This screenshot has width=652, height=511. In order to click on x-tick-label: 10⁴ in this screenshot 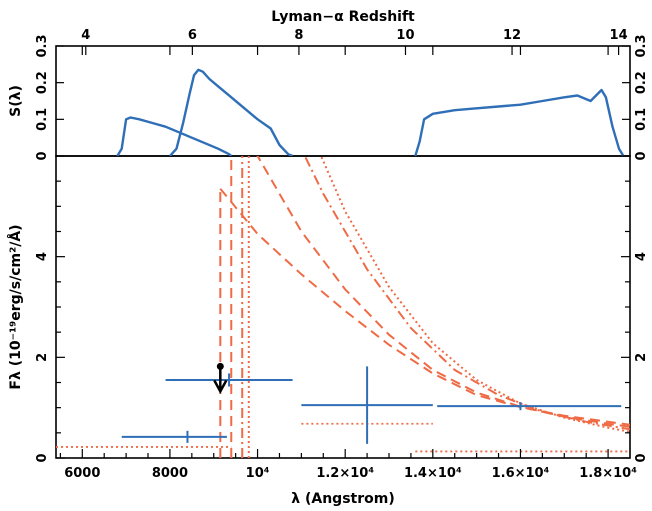, I will do `click(258, 473)`.